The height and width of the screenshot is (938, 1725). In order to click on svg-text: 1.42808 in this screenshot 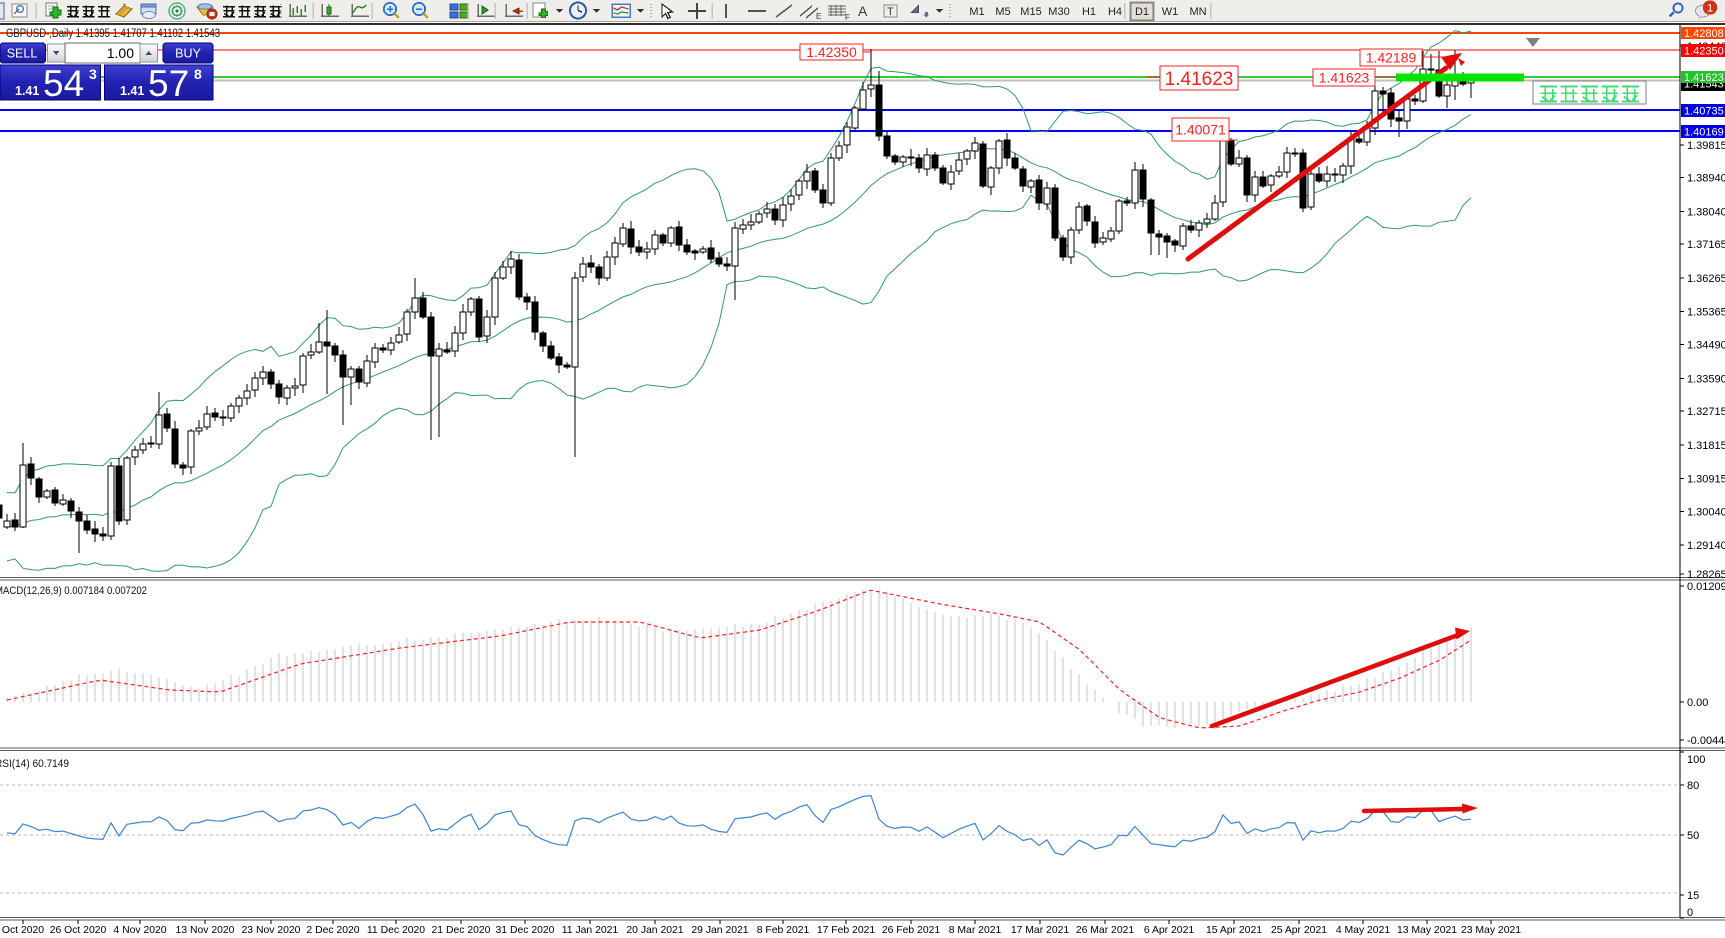, I will do `click(1704, 34)`.